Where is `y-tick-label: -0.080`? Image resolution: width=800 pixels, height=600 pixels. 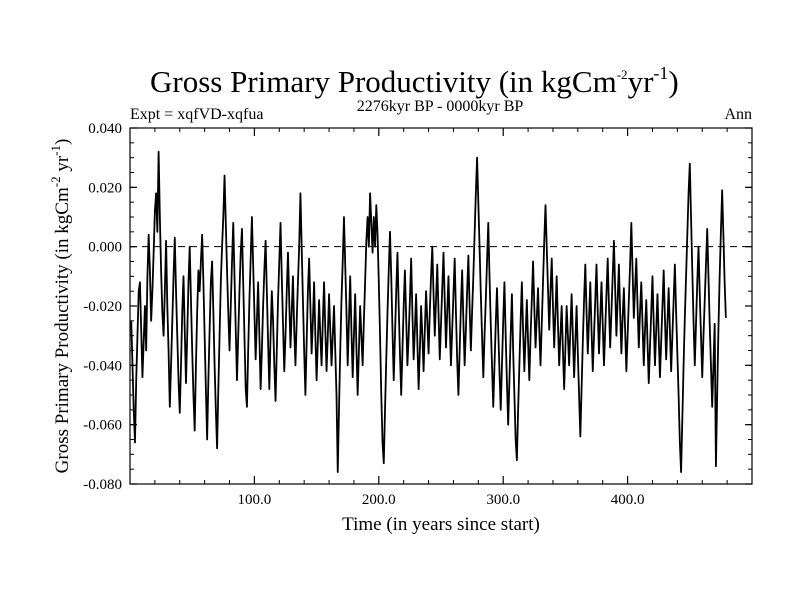 y-tick-label: -0.080 is located at coordinates (102, 485).